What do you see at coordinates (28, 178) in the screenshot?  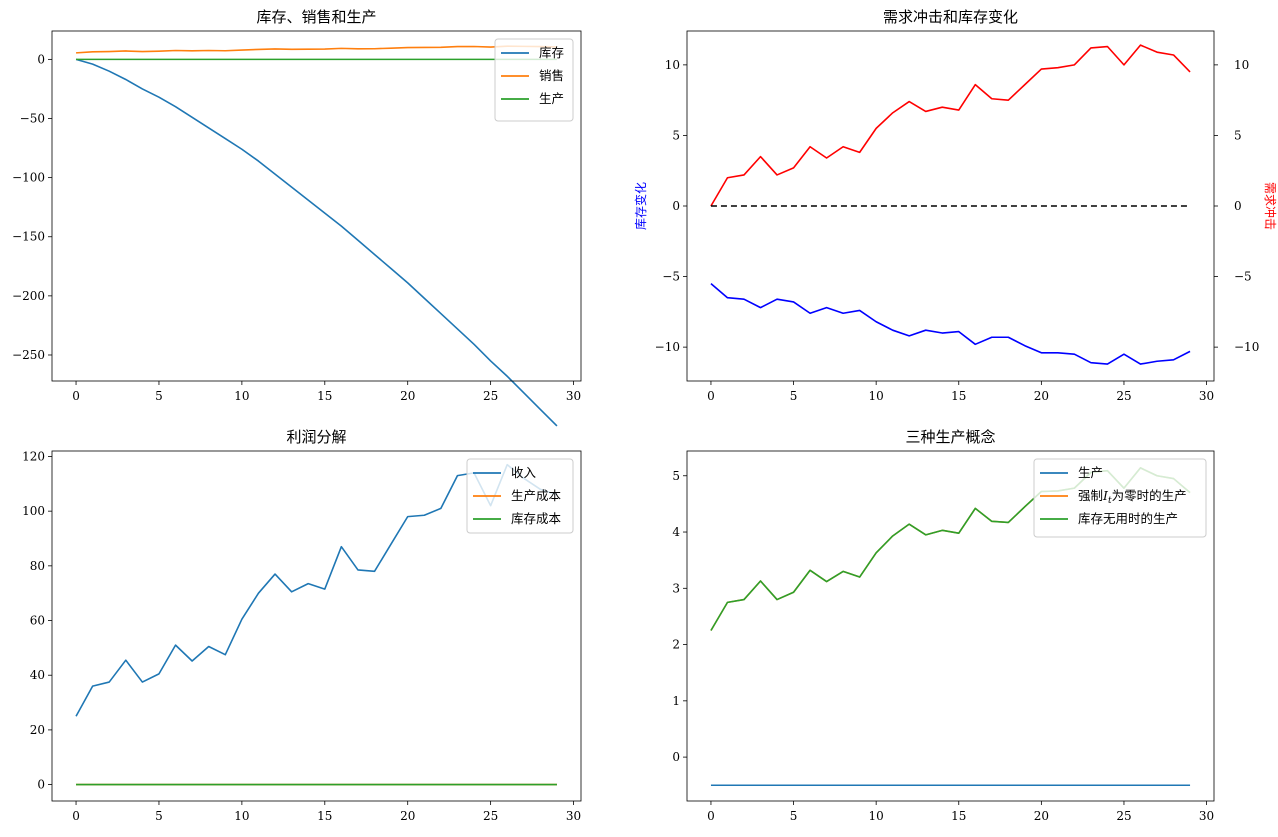 I see `y-tick-label: −100` at bounding box center [28, 178].